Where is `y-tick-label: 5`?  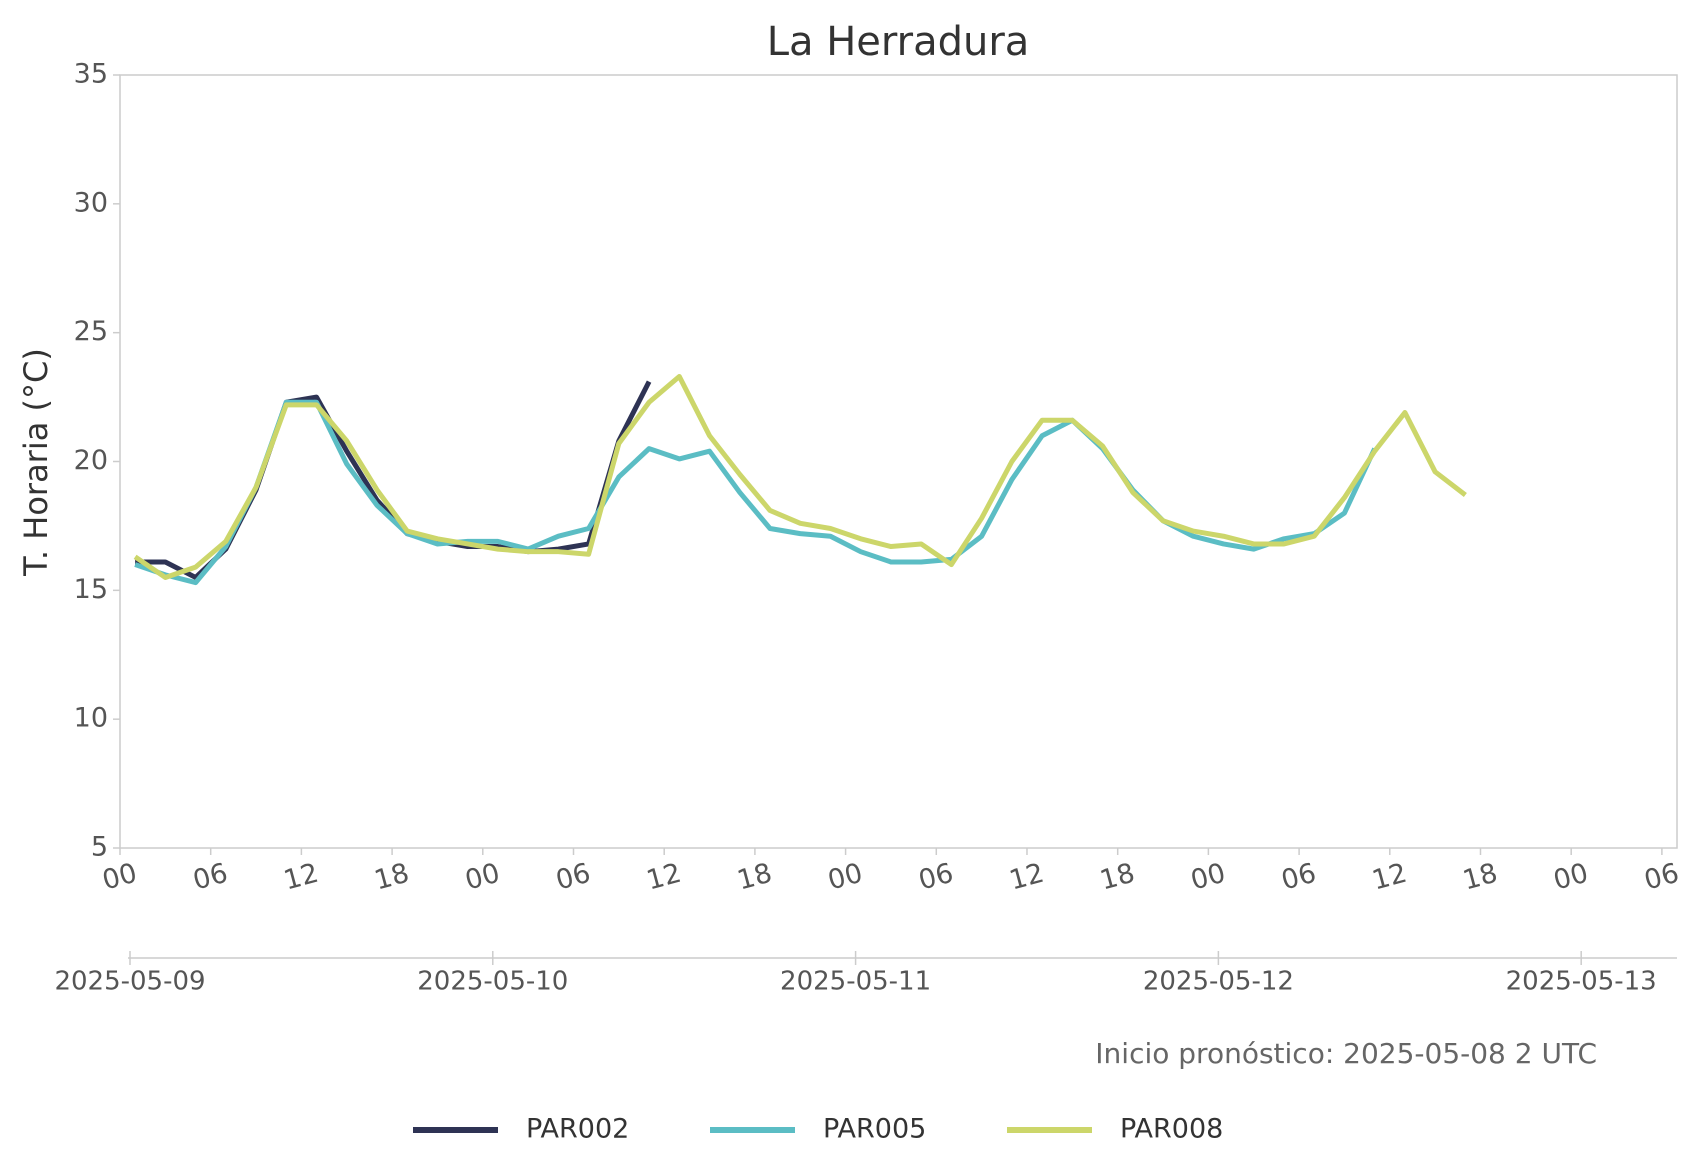
y-tick-label: 5 is located at coordinates (99, 847).